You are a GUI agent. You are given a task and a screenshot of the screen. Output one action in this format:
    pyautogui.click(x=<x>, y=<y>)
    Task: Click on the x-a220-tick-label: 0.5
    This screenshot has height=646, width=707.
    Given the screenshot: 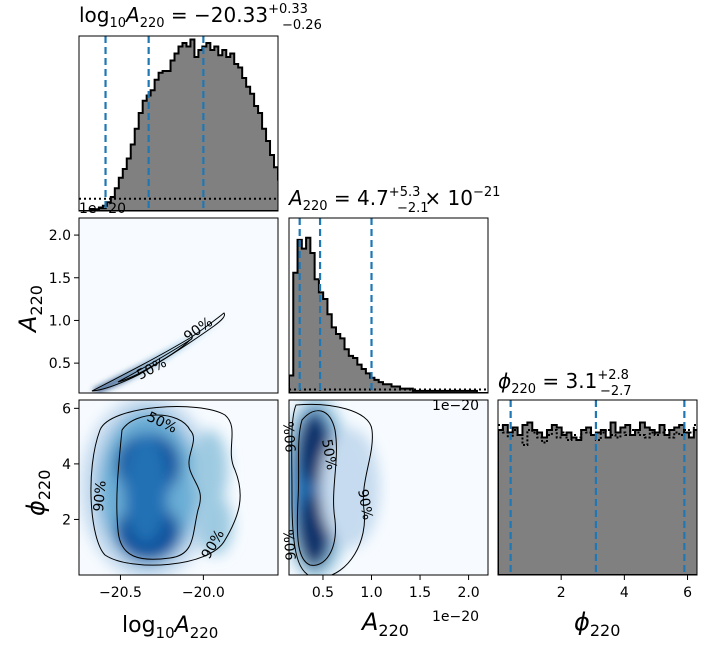 What is the action you would take?
    pyautogui.click(x=323, y=593)
    